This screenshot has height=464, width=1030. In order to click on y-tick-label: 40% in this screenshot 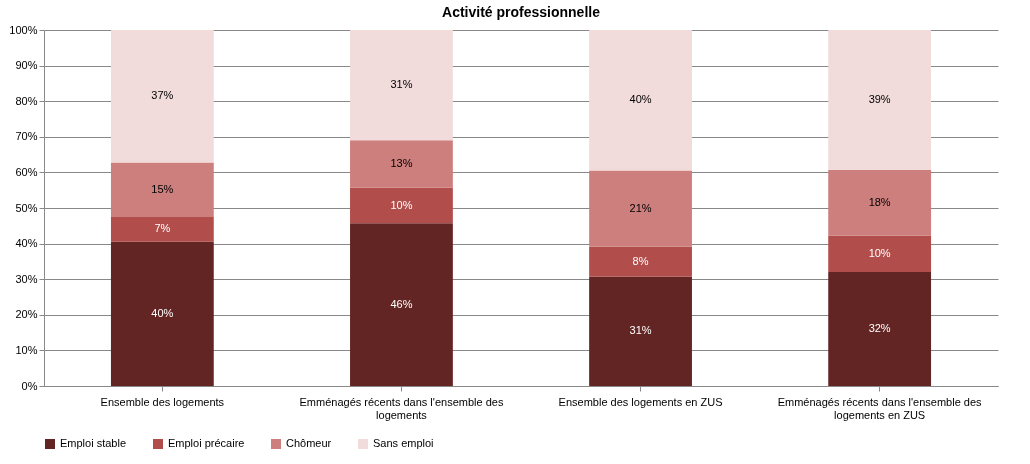, I will do `click(26, 243)`.